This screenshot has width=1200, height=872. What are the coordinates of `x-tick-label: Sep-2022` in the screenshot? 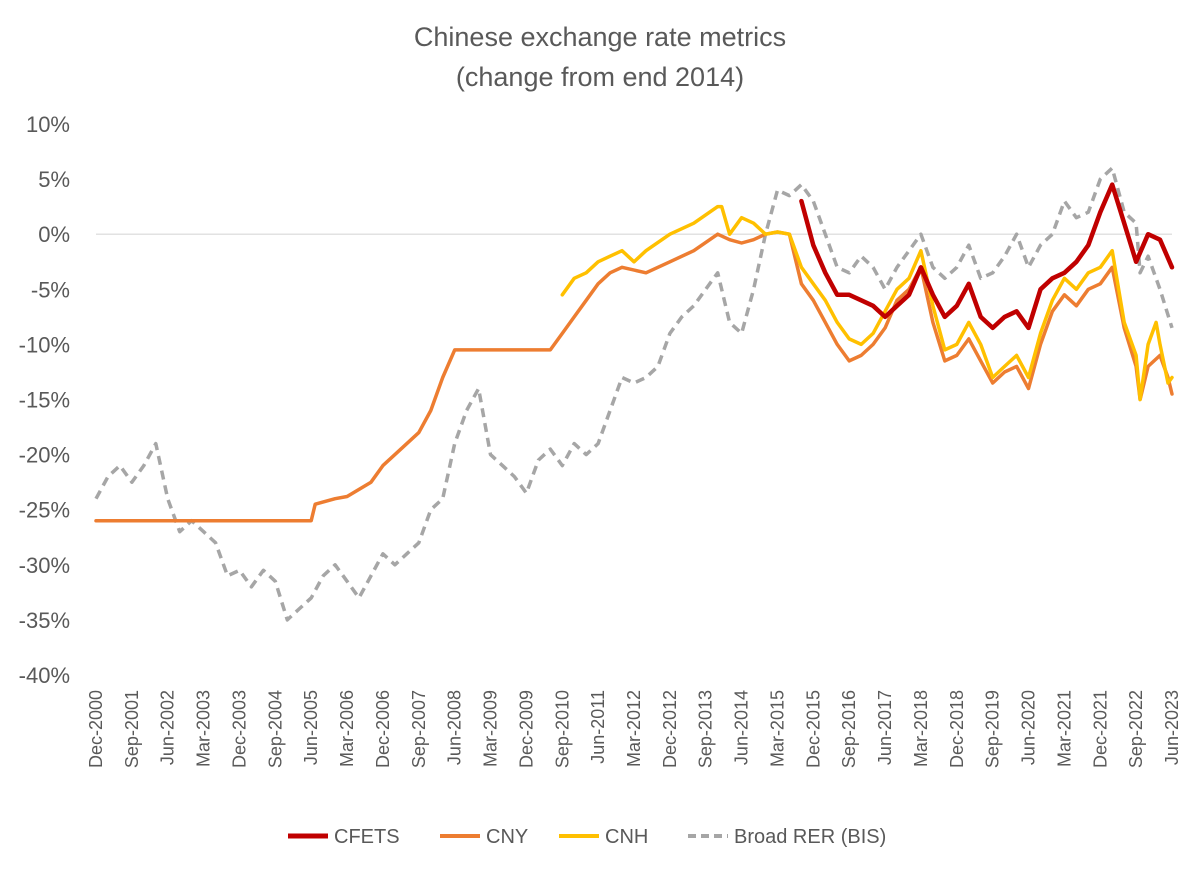 It's located at (1136, 729).